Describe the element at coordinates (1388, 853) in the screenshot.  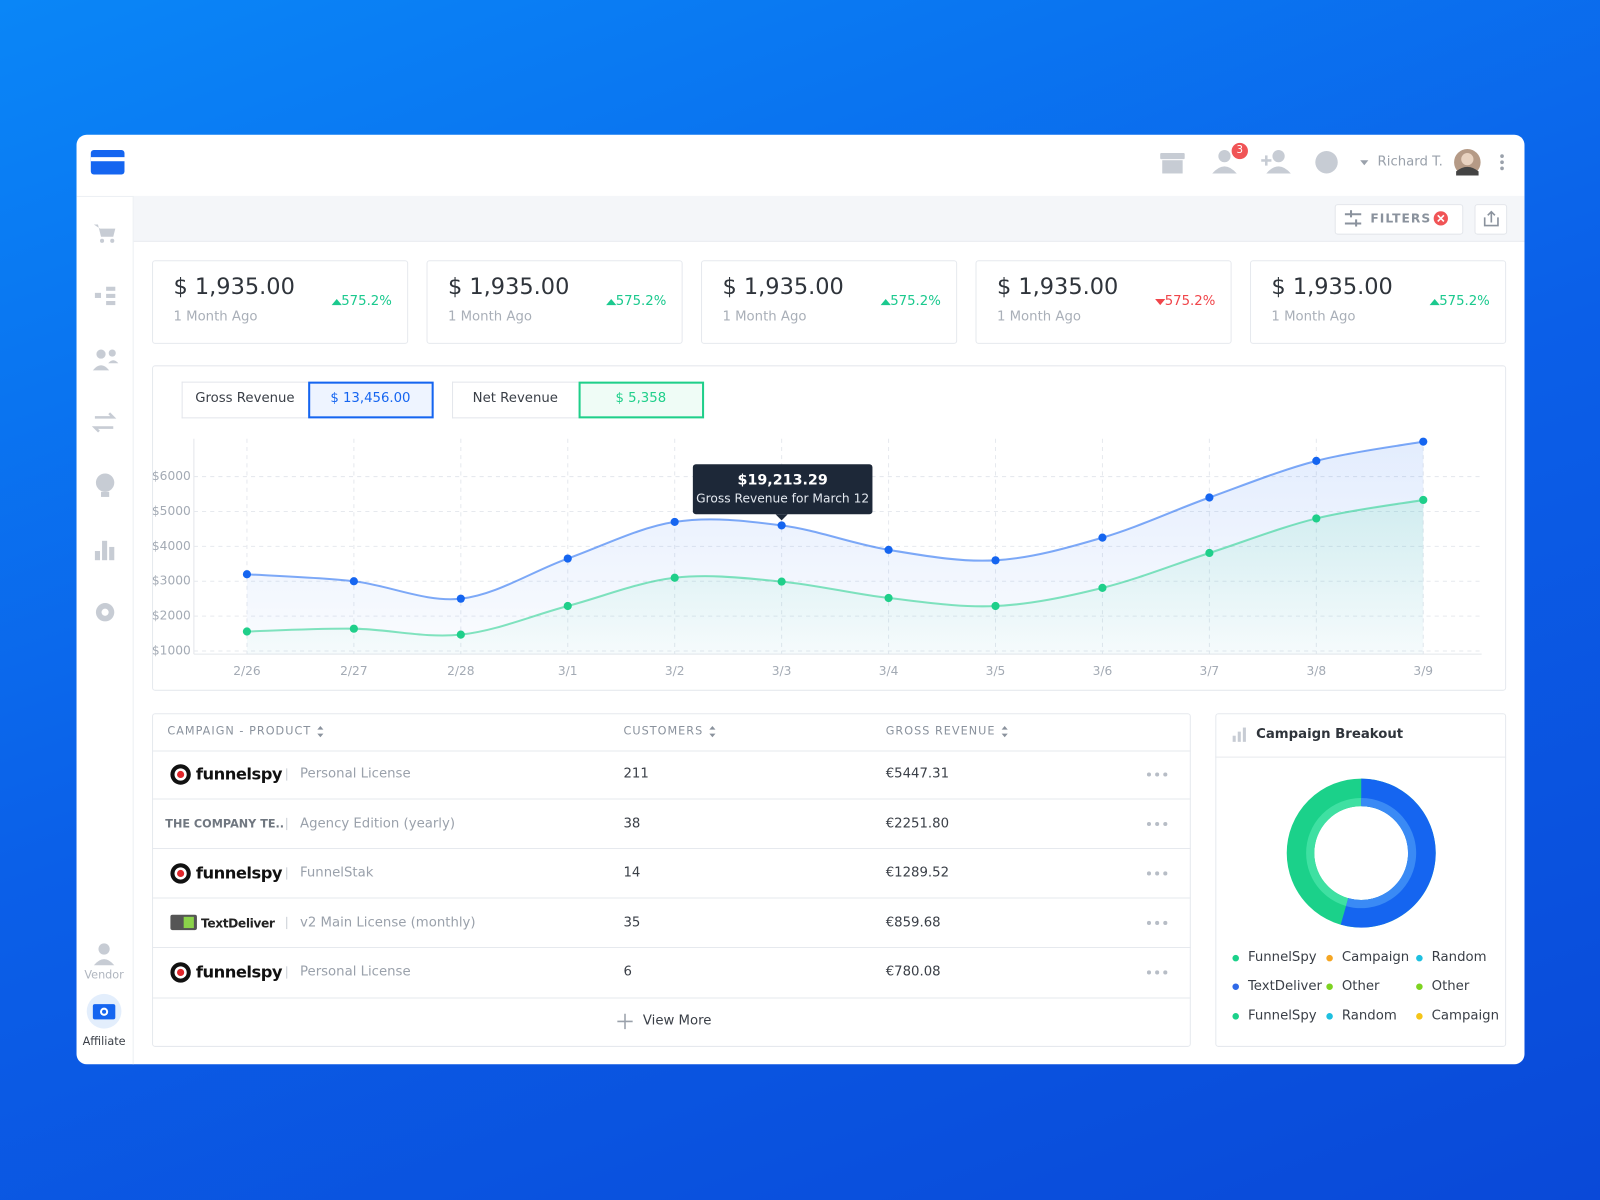
I see `donut` at that location.